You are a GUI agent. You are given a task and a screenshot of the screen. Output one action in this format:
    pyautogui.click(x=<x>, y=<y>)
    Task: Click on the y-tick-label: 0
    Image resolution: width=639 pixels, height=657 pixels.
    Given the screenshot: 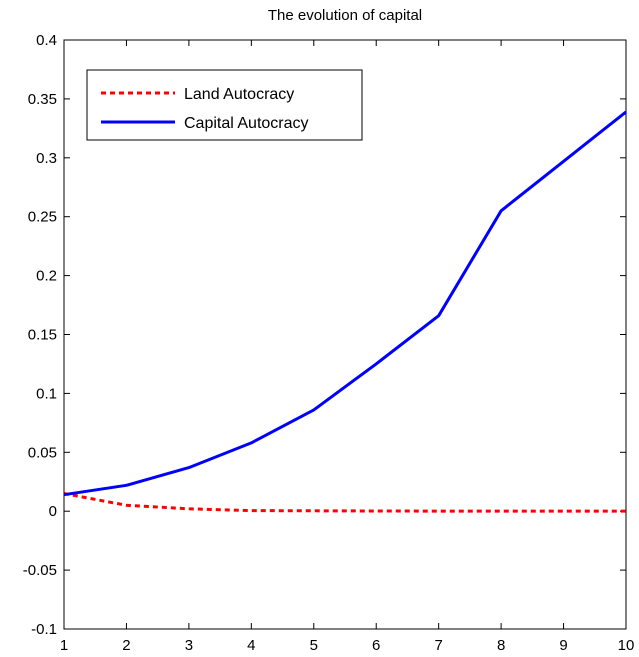 What is the action you would take?
    pyautogui.click(x=53, y=511)
    